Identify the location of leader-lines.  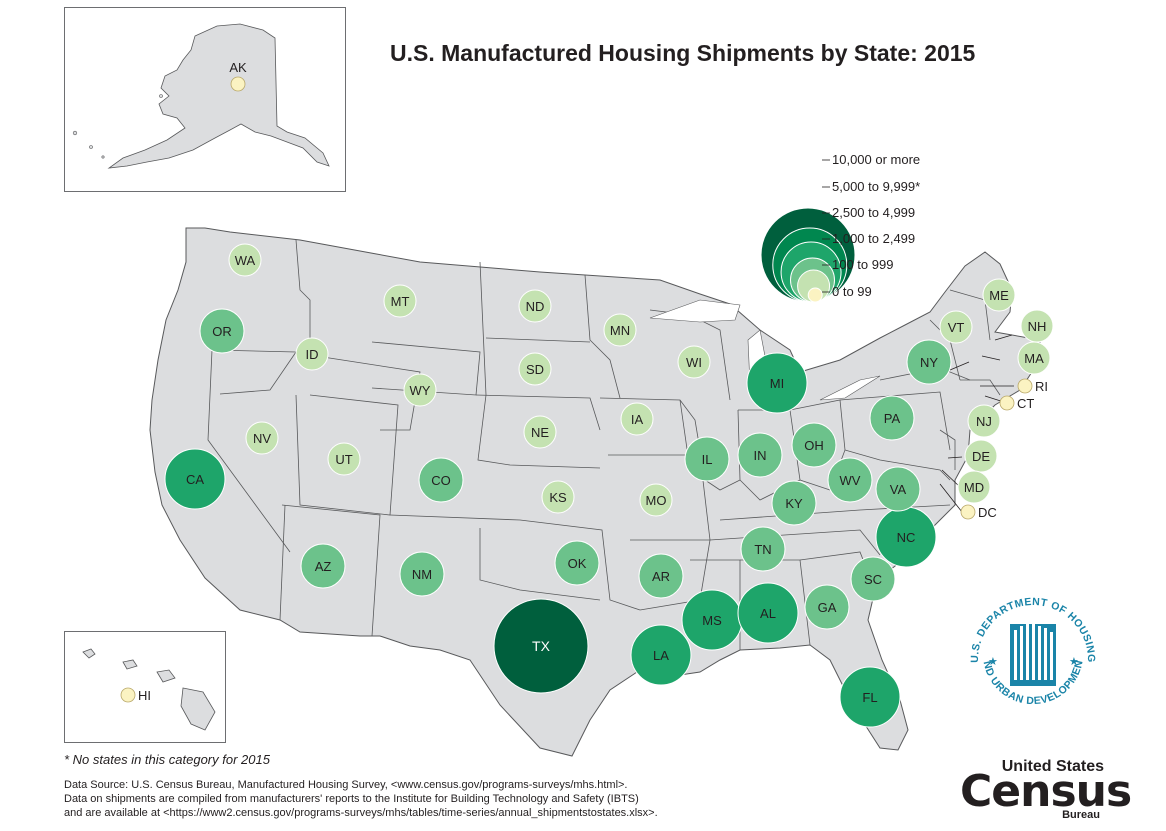
(976, 423).